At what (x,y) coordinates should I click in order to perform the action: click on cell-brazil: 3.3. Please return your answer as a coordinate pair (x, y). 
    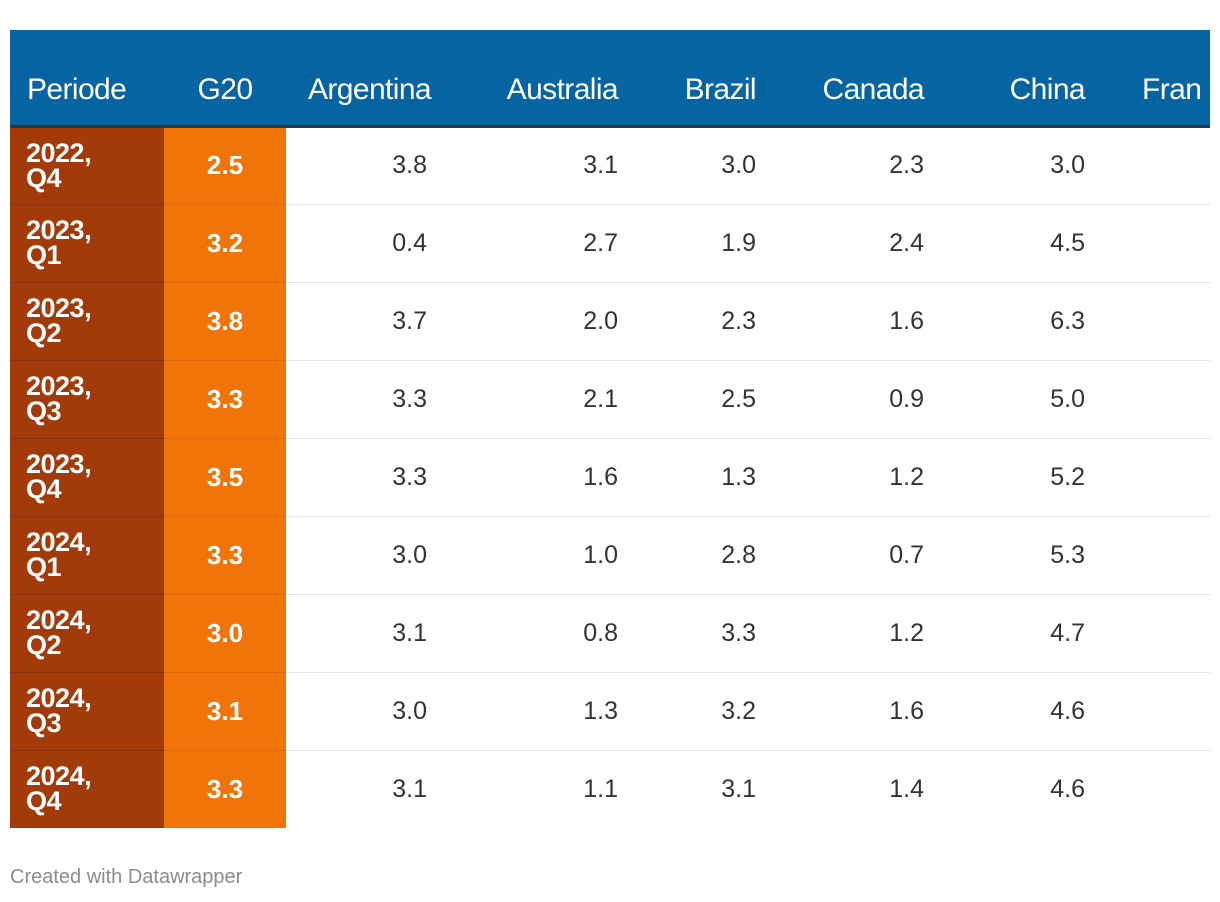
    Looking at the image, I should click on (718, 633).